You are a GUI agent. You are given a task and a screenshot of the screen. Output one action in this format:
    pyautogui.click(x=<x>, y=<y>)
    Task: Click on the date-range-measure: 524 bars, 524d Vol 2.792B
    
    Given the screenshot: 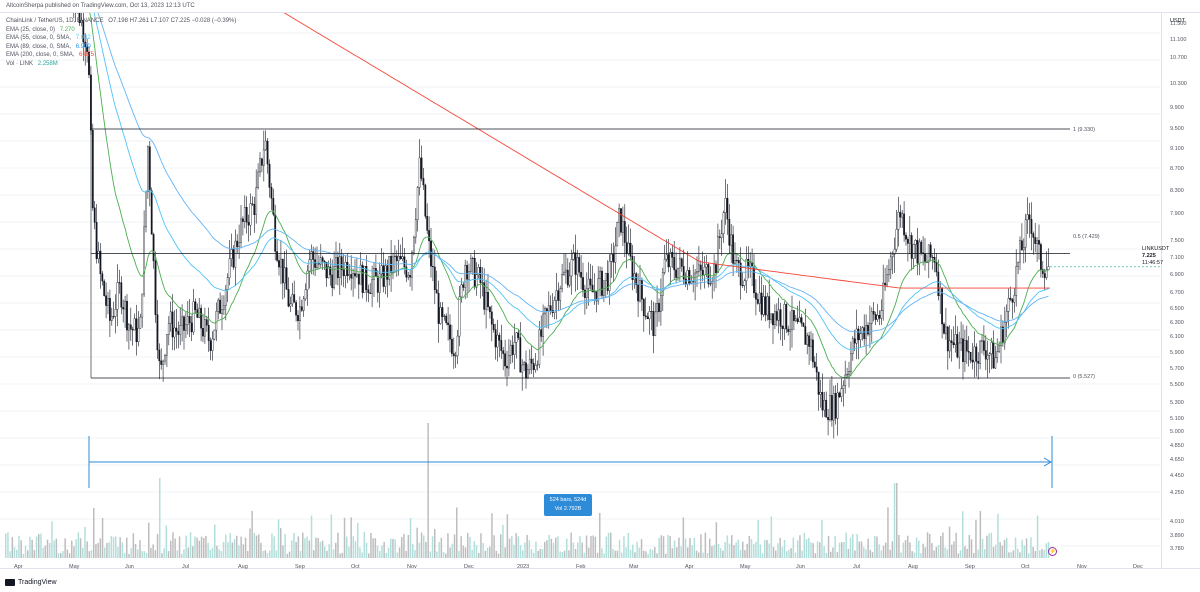 What is the action you would take?
    pyautogui.click(x=568, y=505)
    